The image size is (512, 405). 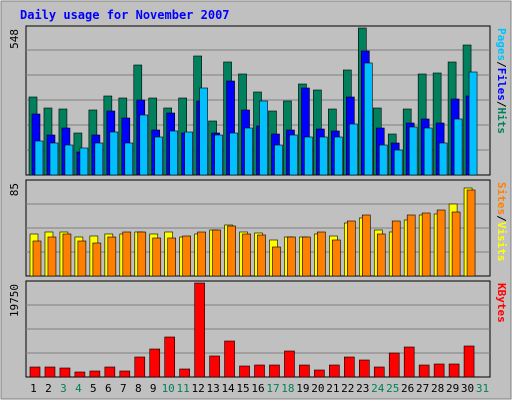 I want to click on day-label: 7, so click(x=123, y=388).